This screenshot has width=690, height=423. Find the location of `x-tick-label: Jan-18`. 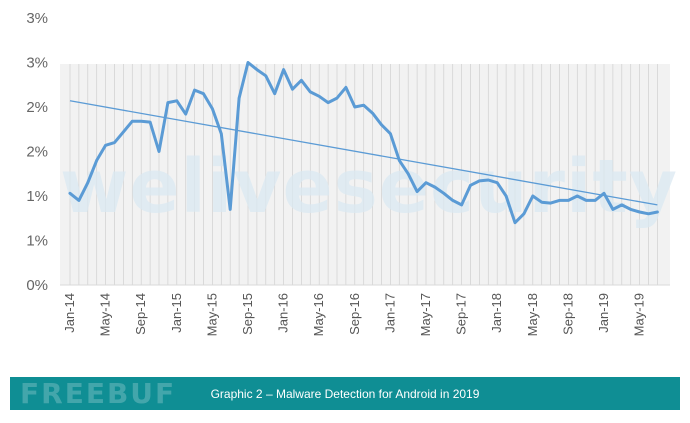

x-tick-label: Jan-18 is located at coordinates (496, 313).